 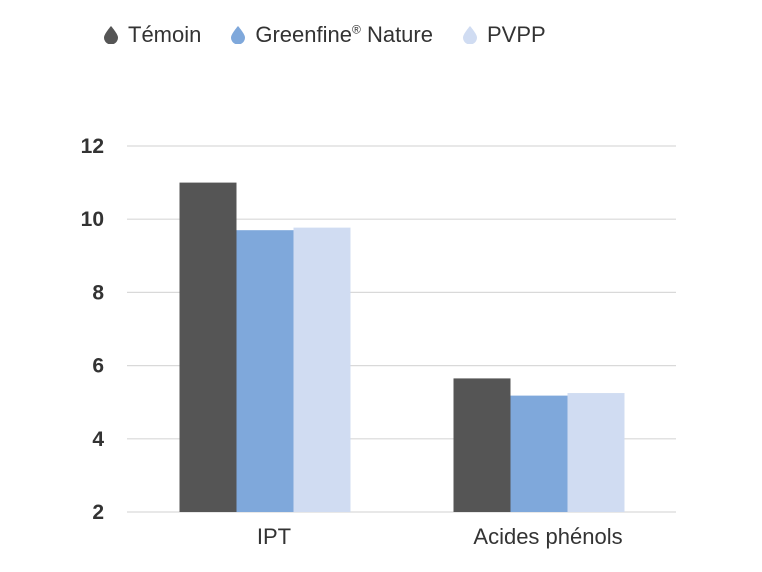 What do you see at coordinates (92, 146) in the screenshot?
I see `y-tick-label: 12` at bounding box center [92, 146].